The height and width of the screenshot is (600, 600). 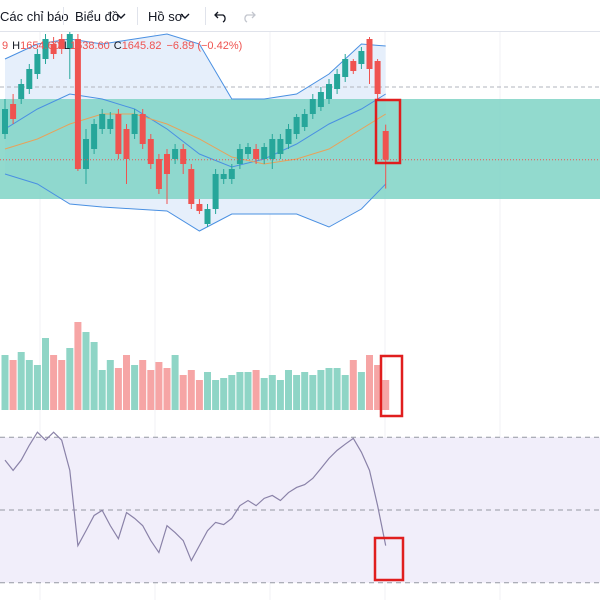 What do you see at coordinates (122, 46) in the screenshot?
I see `ohlc-legend: 9 H1654.60 L1638.60 C1645.82 −6.89 (−0.42%)` at bounding box center [122, 46].